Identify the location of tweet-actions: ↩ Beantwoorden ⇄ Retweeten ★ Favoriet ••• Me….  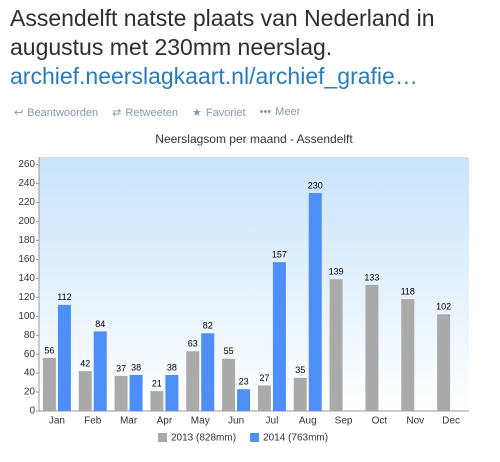
(157, 112).